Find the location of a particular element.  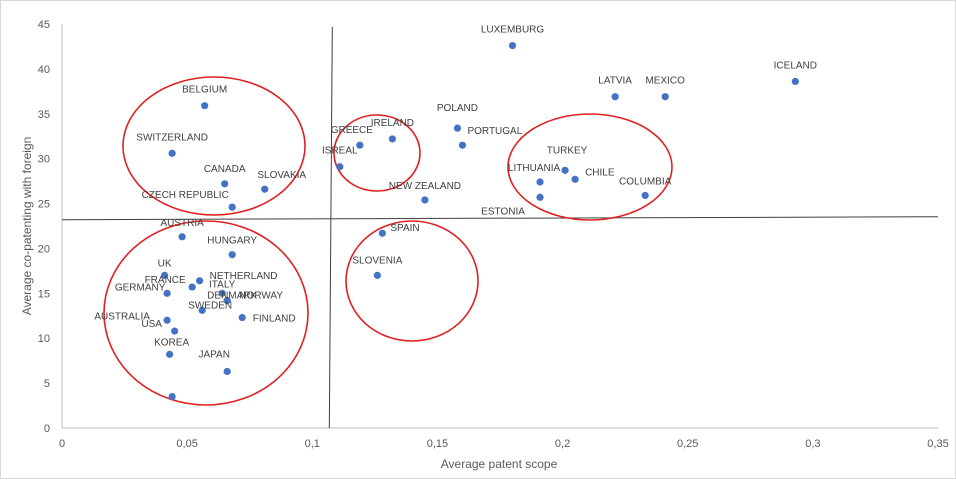

point-label: GREECE is located at coordinates (352, 130).